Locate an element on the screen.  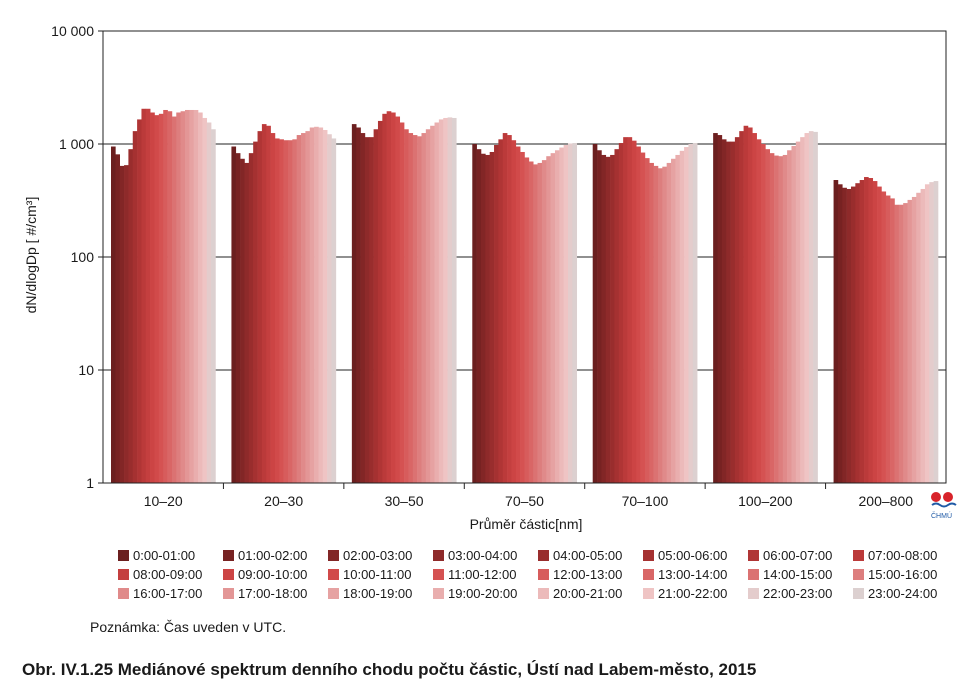
legend-label: 02:00-03:00 is located at coordinates (378, 555).